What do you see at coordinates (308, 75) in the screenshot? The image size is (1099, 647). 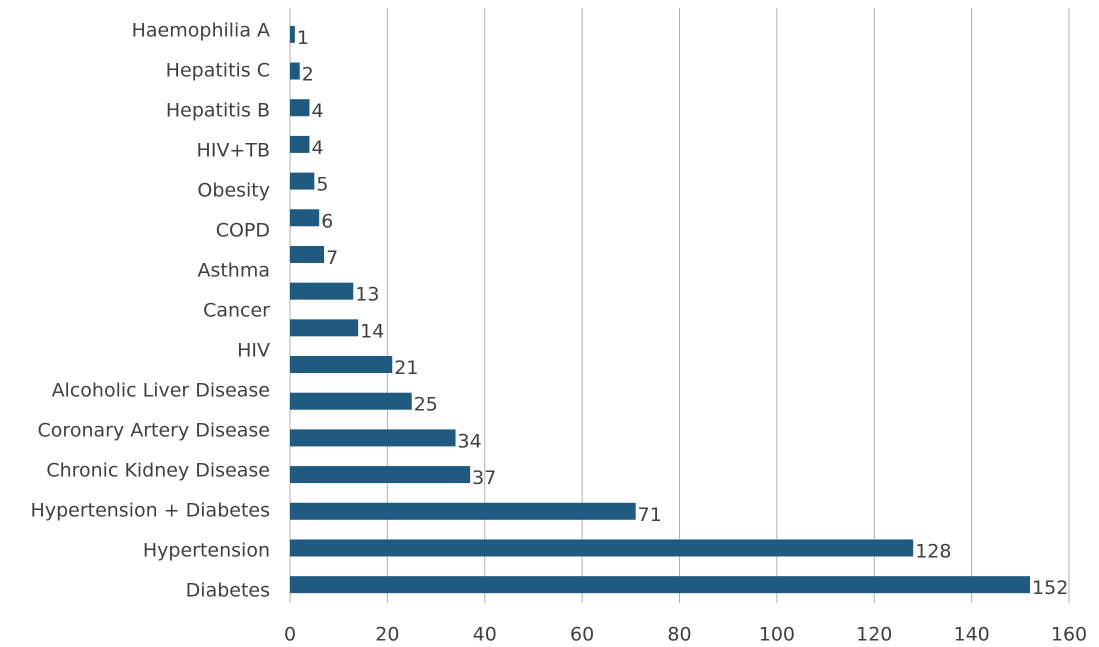 I see `data-label: 2` at bounding box center [308, 75].